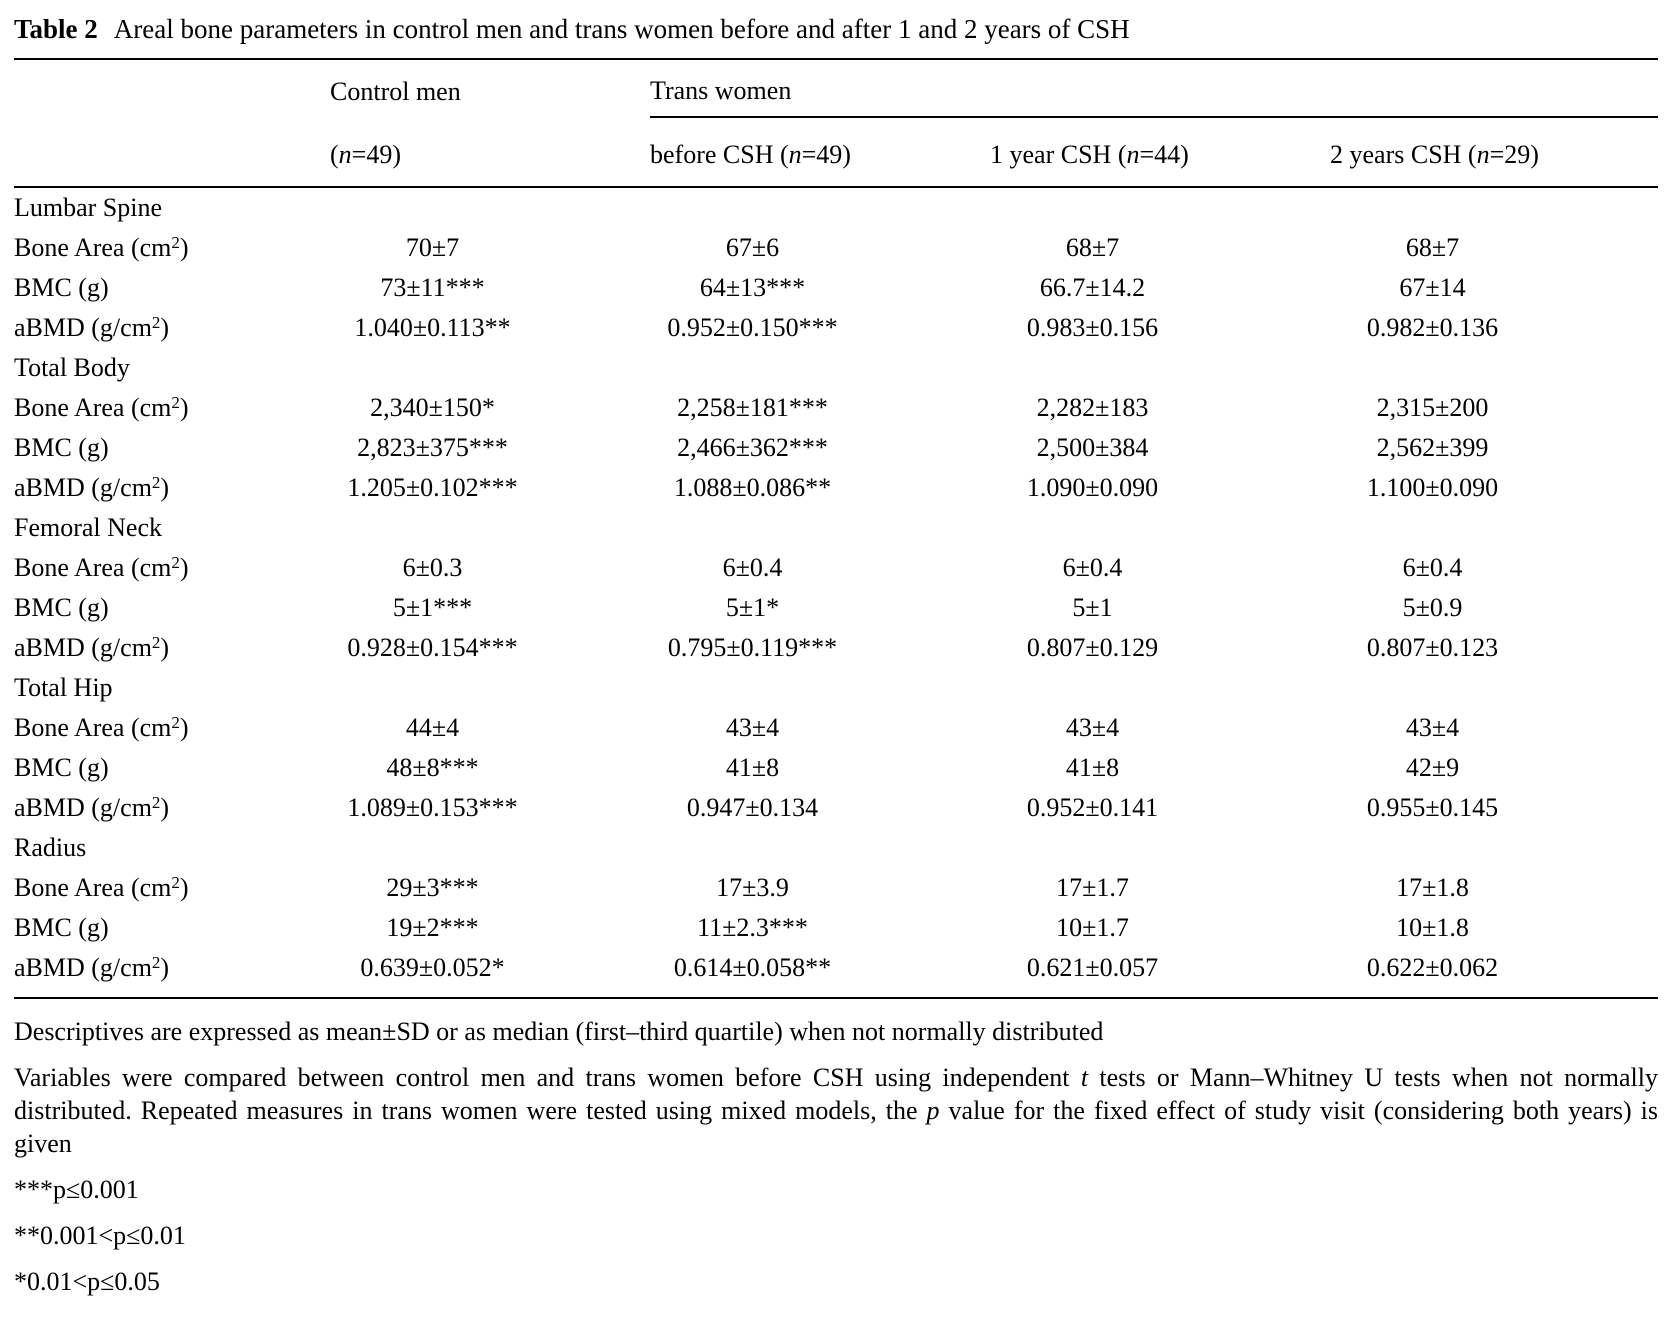  What do you see at coordinates (87, 1281) in the screenshot?
I see `footnote-sig-05: *0.01<p≤0.05` at bounding box center [87, 1281].